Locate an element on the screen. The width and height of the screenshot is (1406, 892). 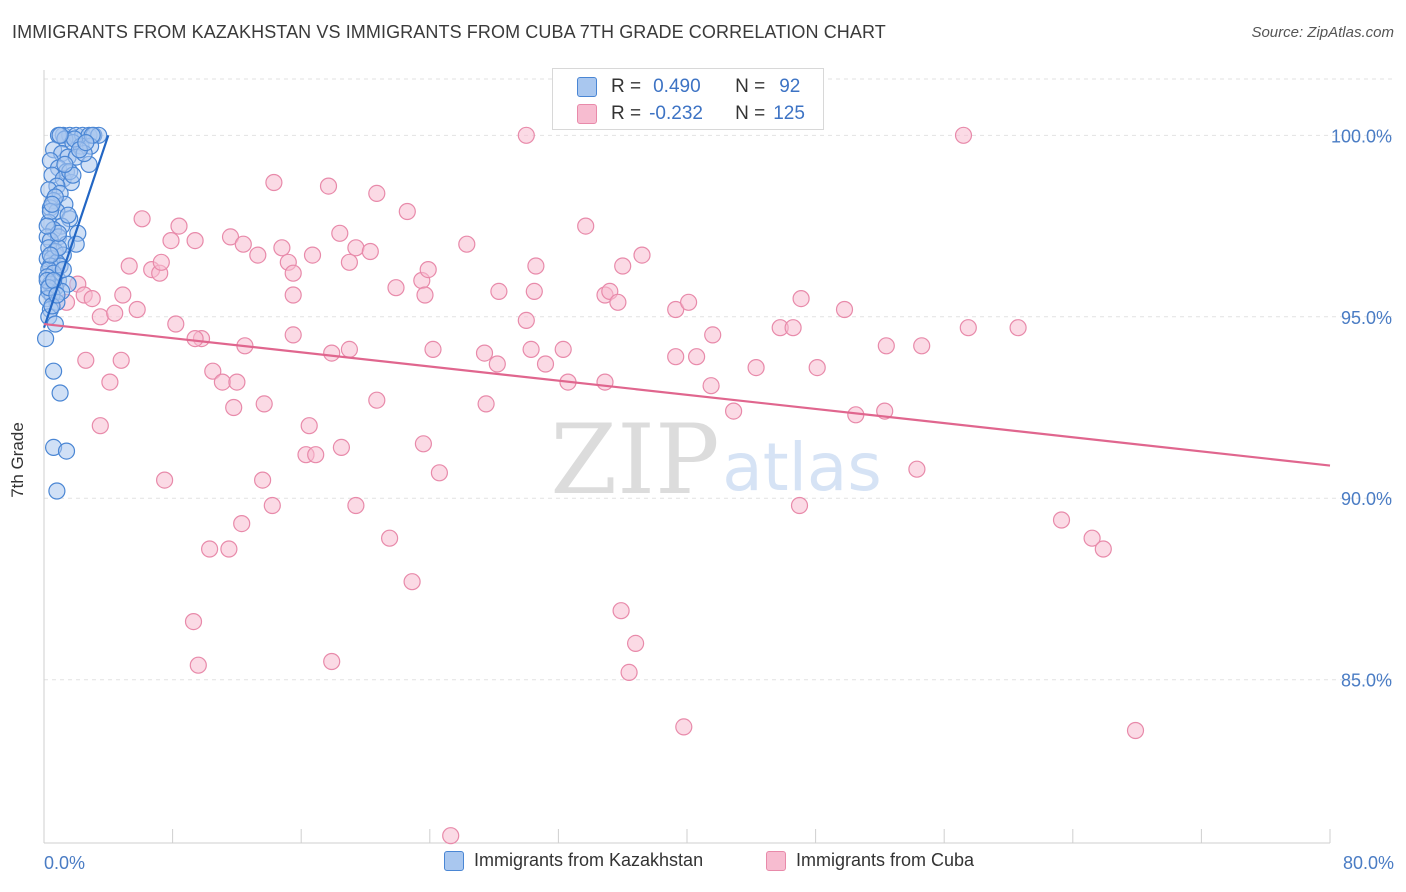
trend-line-kazakhstan is located at coordinates (76, 231).